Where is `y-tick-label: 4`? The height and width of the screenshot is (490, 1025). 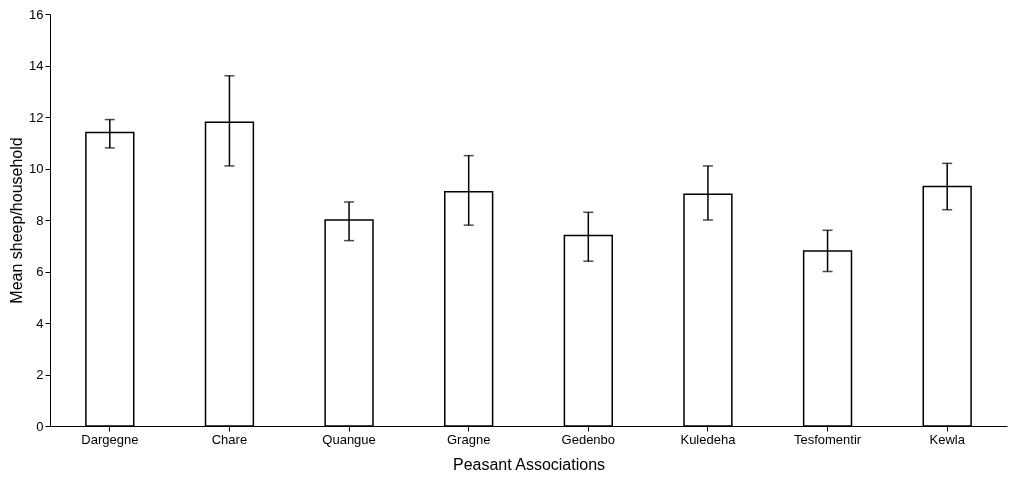
y-tick-label: 4 is located at coordinates (40, 323).